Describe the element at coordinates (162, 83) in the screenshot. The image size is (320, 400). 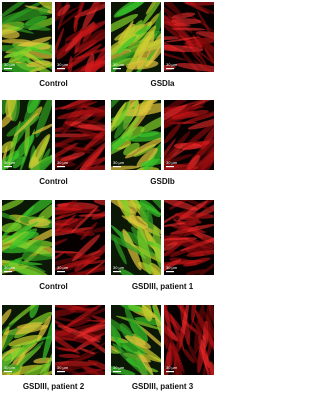
I see `panel-label: GSDIa` at that location.